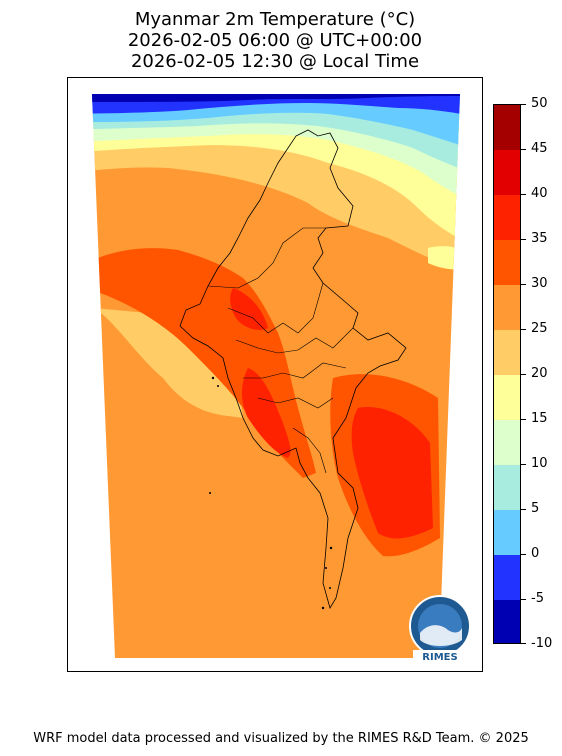 This screenshot has width=562, height=756. What do you see at coordinates (276, 98) in the screenshot?
I see `band-minus10-minus5` at bounding box center [276, 98].